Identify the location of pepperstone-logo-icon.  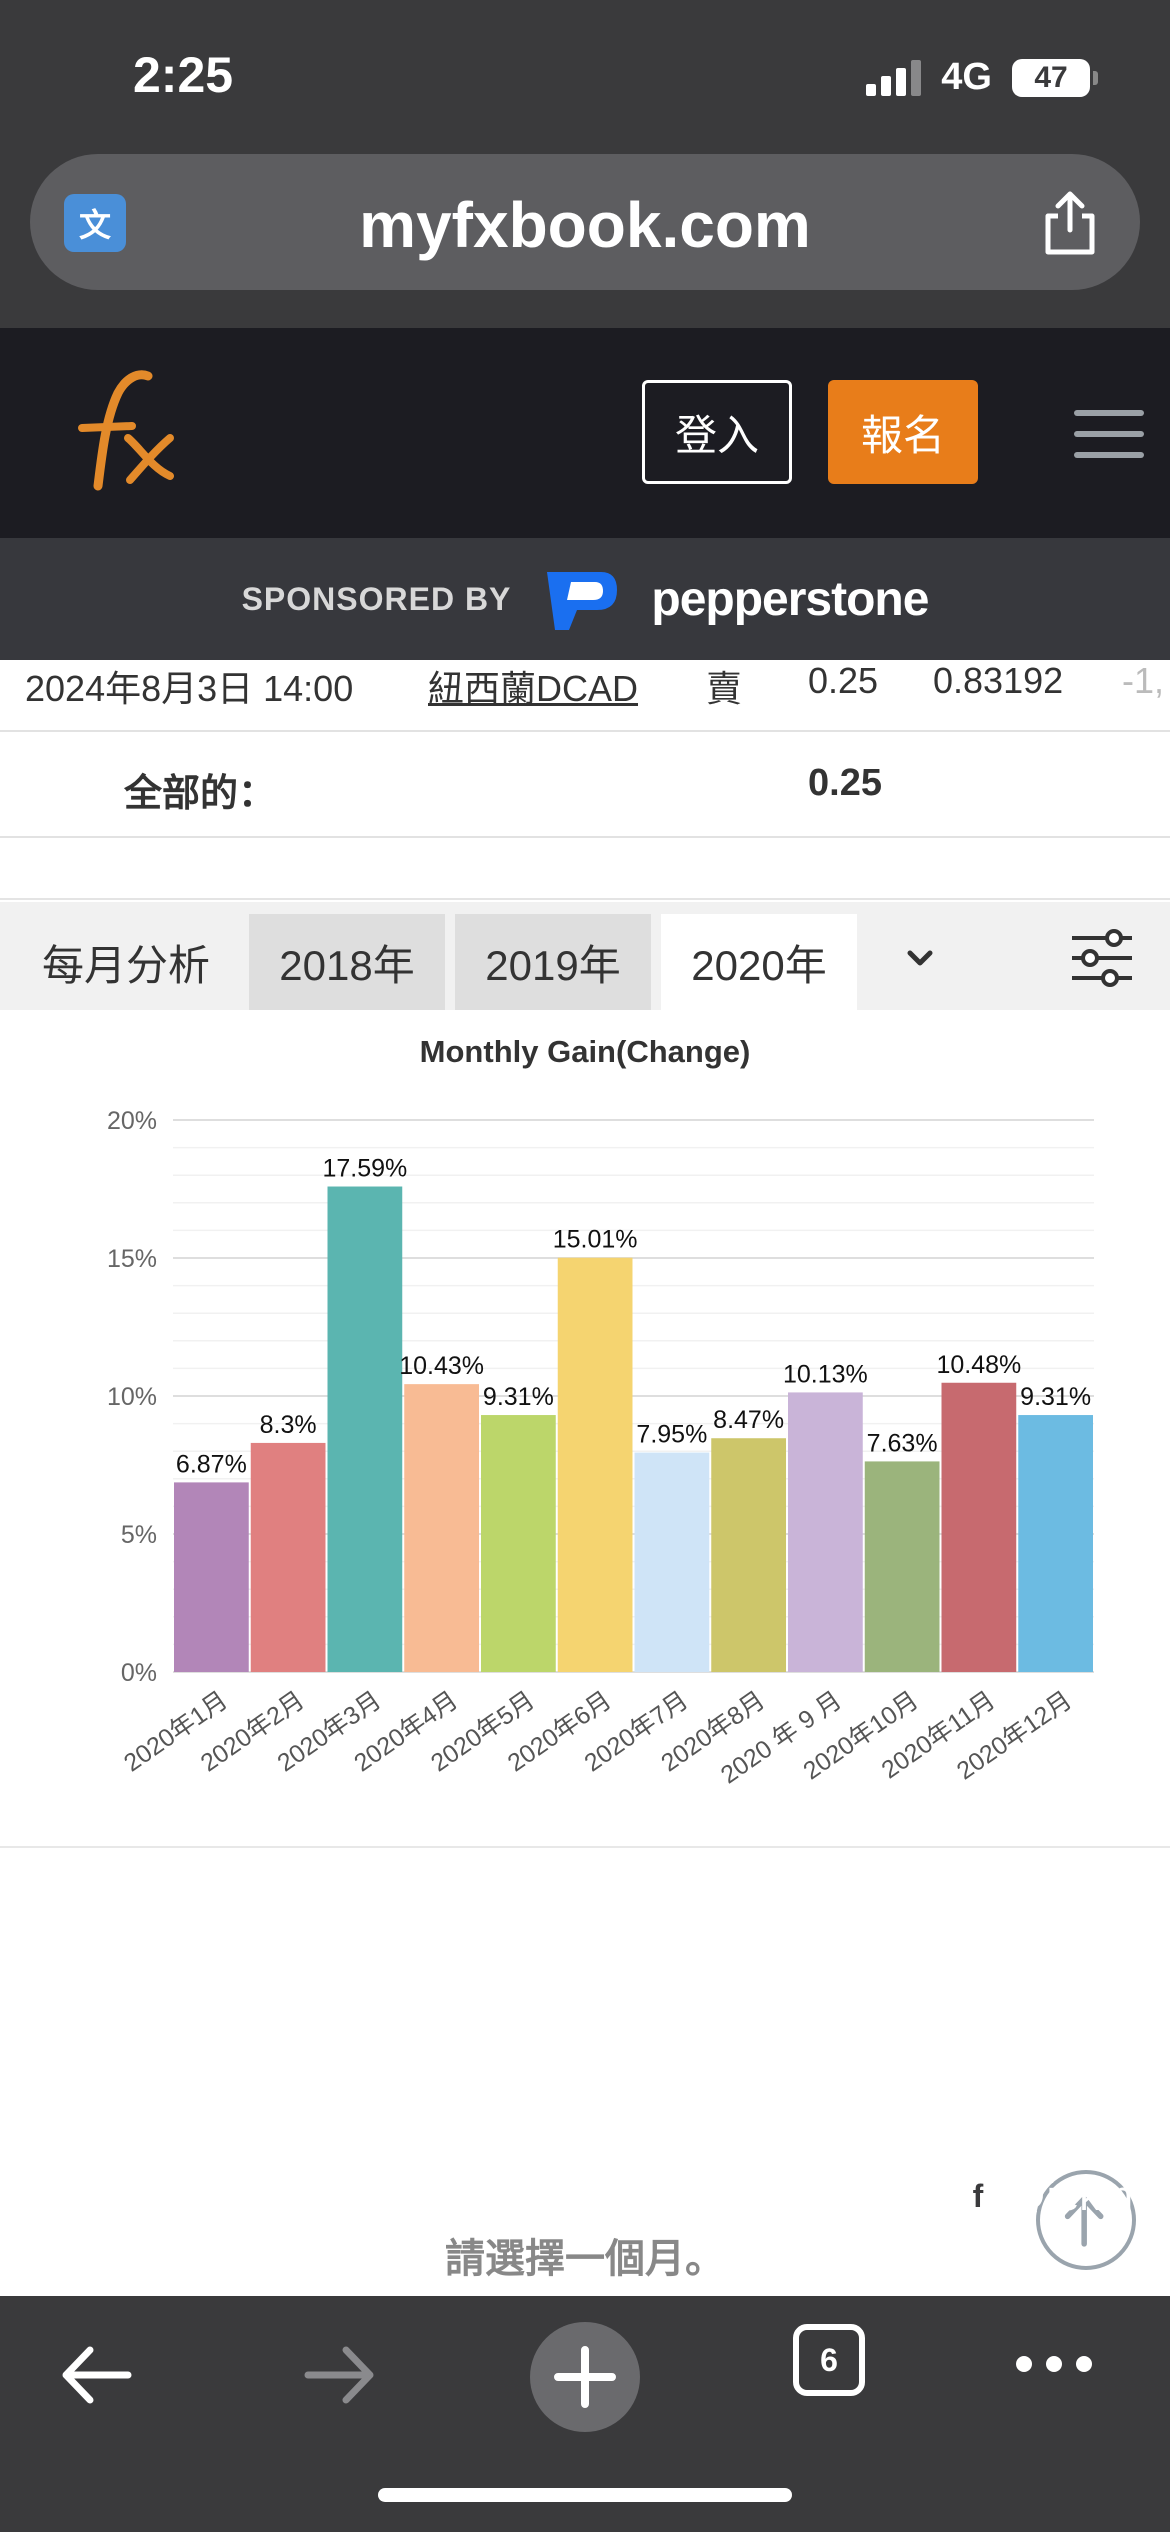
(582, 601).